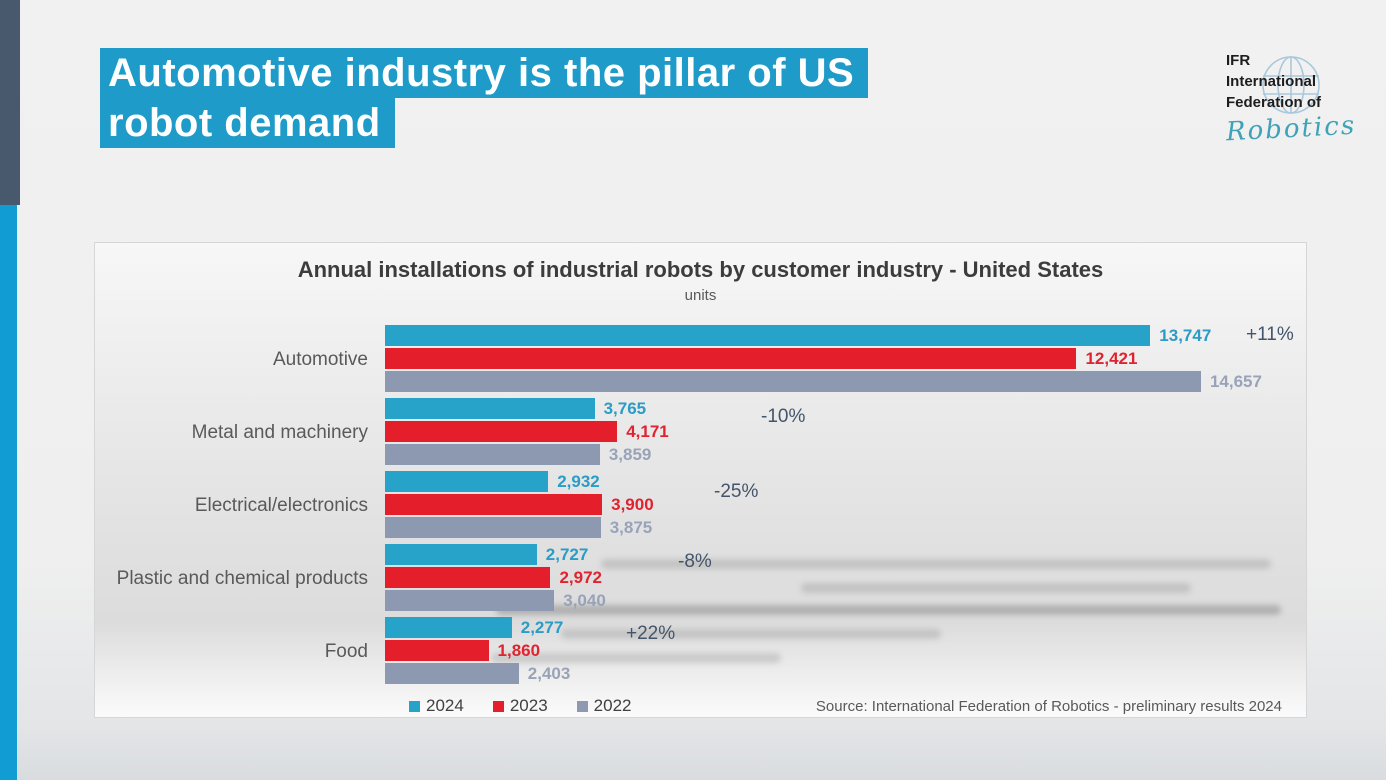 This screenshot has height=780, width=1386. Describe the element at coordinates (542, 627) in the screenshot. I see `value-label-2024: 2,277` at that location.